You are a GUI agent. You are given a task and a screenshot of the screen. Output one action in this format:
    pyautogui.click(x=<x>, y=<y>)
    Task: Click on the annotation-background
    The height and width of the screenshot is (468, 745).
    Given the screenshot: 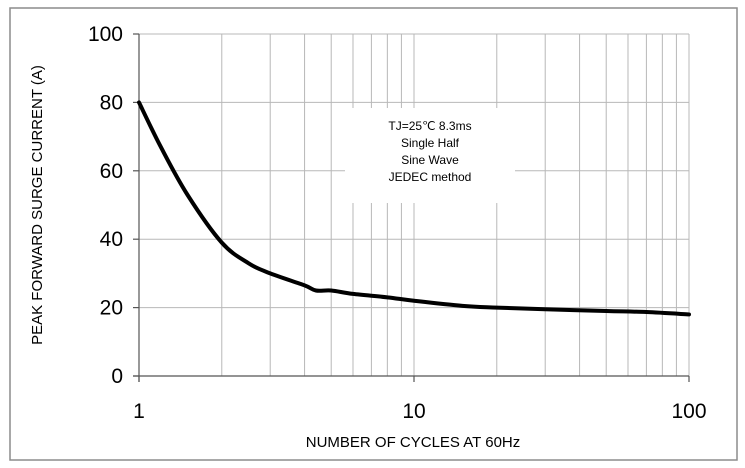 What is the action you would take?
    pyautogui.click(x=430, y=155)
    